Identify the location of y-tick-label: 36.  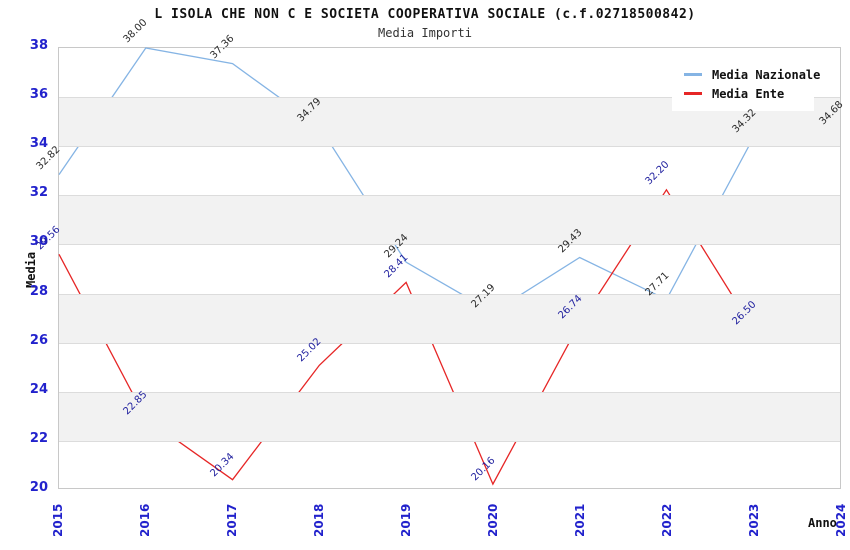
(38, 95).